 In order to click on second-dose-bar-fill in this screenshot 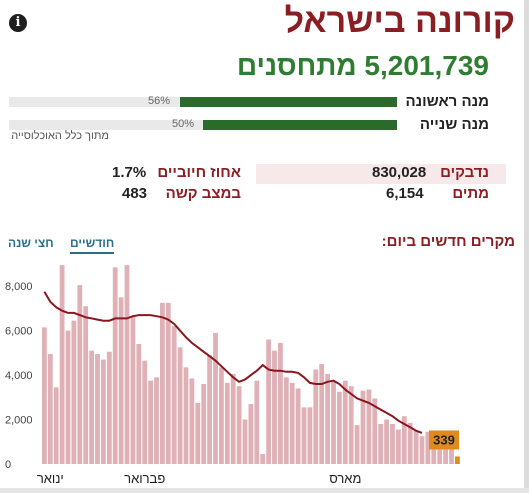, I will do `click(300, 125)`.